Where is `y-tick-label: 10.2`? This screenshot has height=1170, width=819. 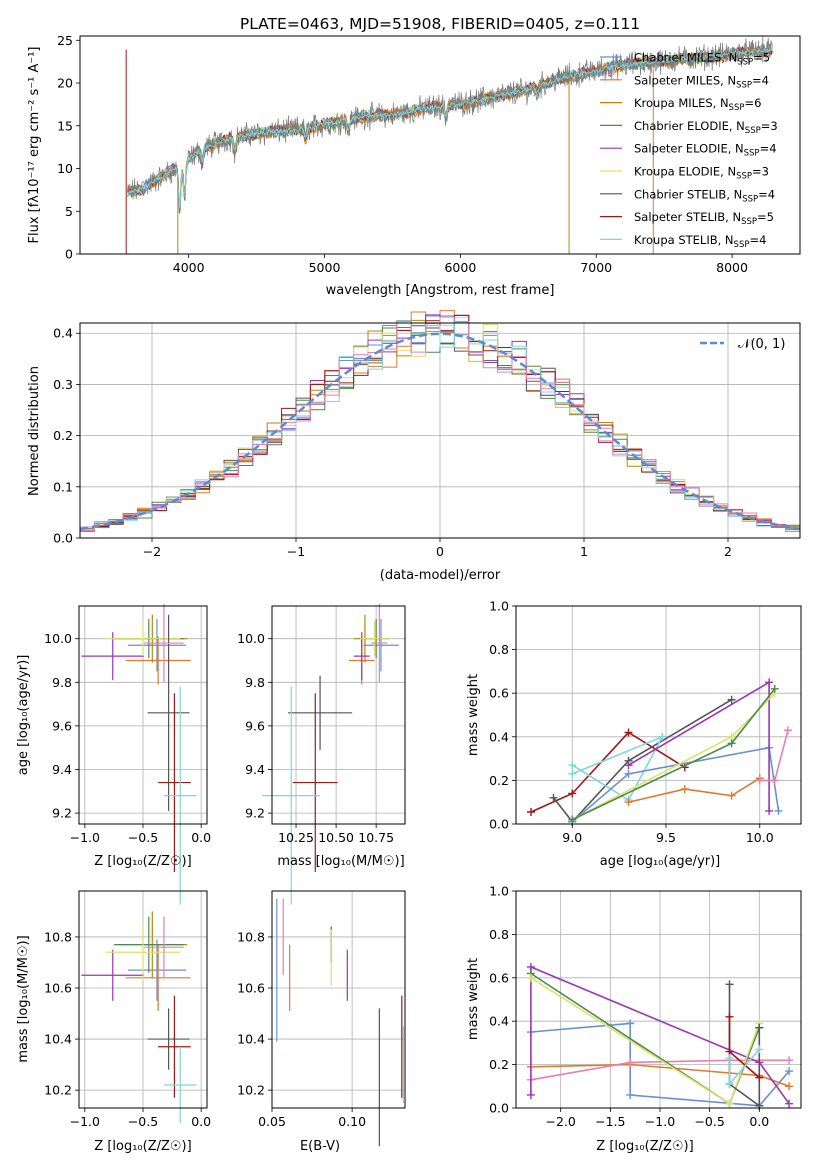 y-tick-label: 10.2 is located at coordinates (58, 1090).